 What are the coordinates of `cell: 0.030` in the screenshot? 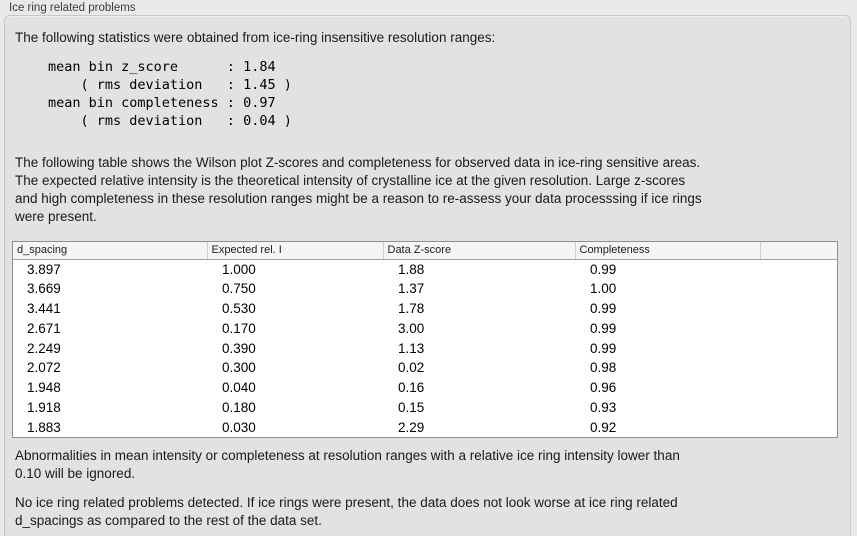 It's located at (239, 427).